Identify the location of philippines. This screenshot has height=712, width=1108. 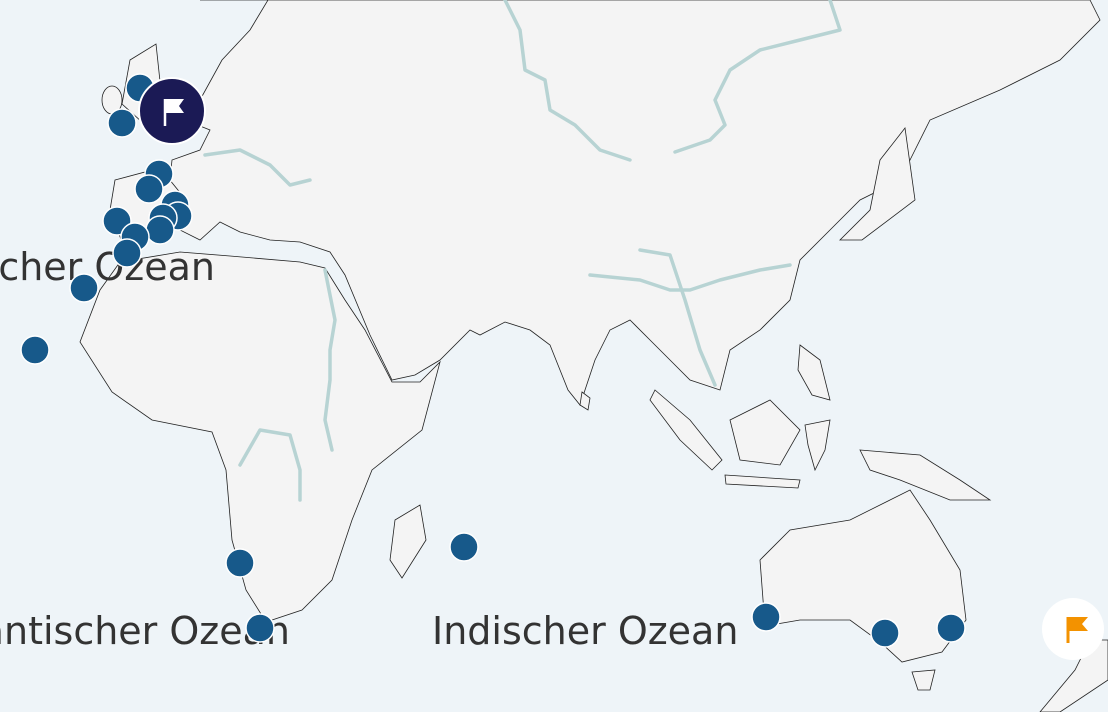
(814, 372).